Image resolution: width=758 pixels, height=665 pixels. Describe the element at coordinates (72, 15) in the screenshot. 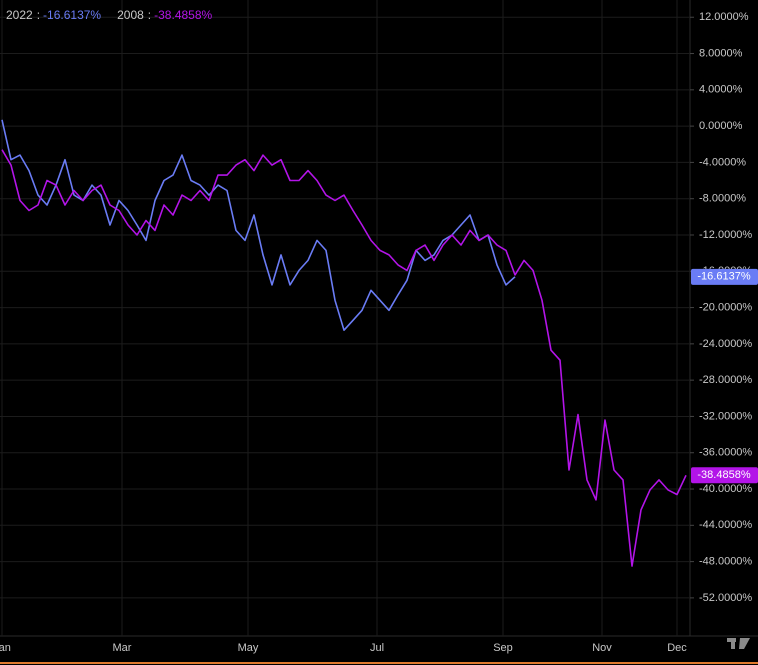

I see `legend-value: -16.6137%` at that location.